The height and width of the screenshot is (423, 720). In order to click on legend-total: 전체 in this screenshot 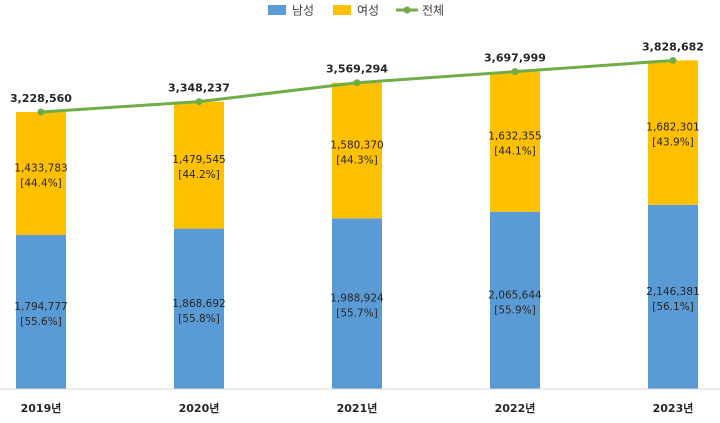, I will do `click(420, 11)`.